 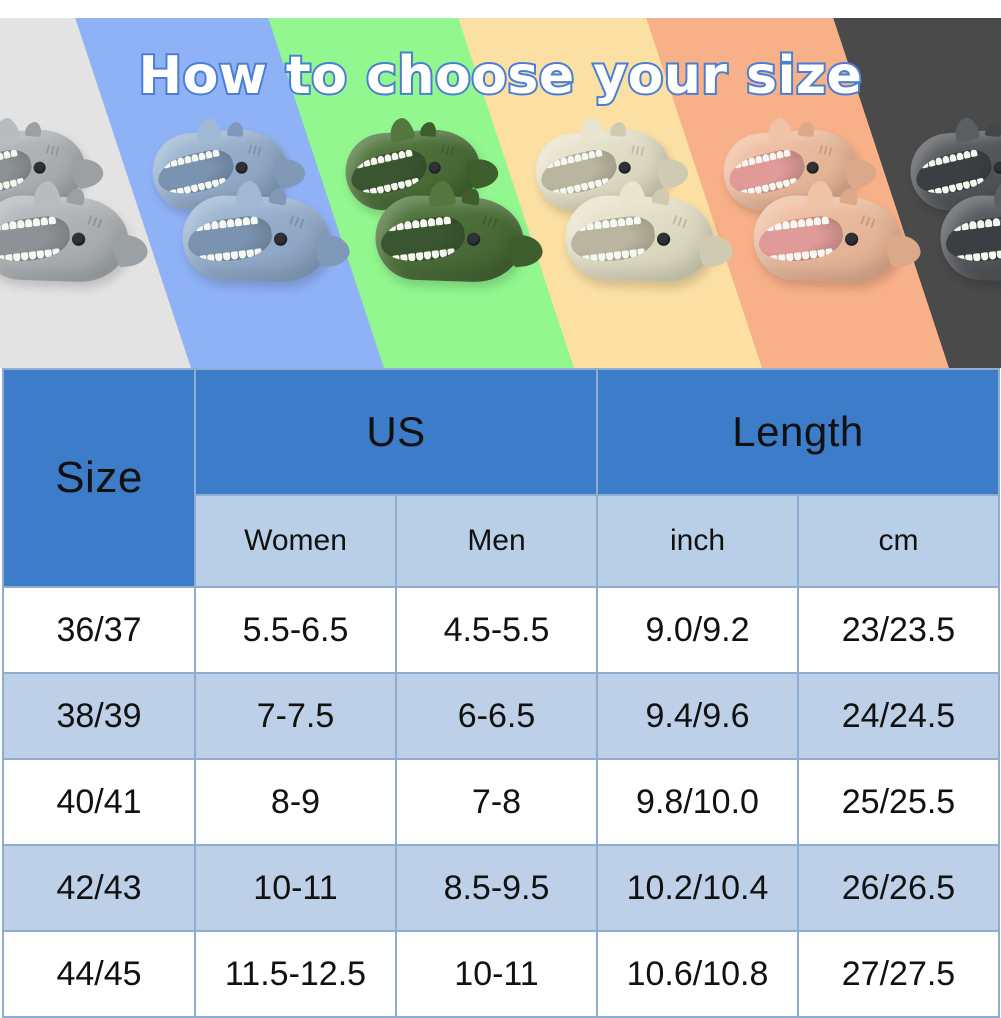 What do you see at coordinates (130, 250) in the screenshot?
I see `tail-fin-icon` at bounding box center [130, 250].